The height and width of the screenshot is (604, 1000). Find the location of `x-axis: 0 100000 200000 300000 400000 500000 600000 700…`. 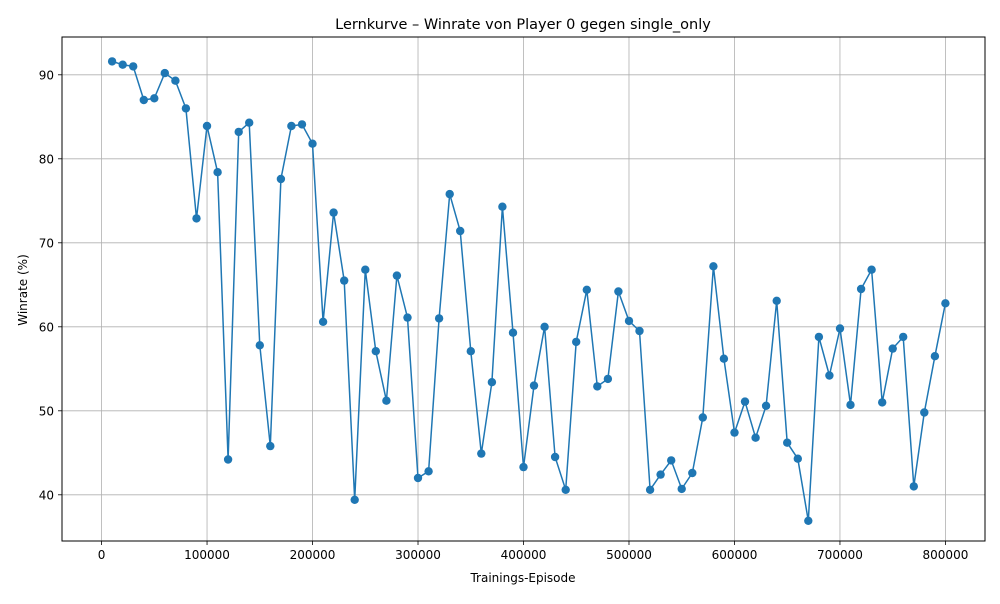

x-axis: 0 100000 200000 300000 400000 500000 600000 700… is located at coordinates (533, 551).